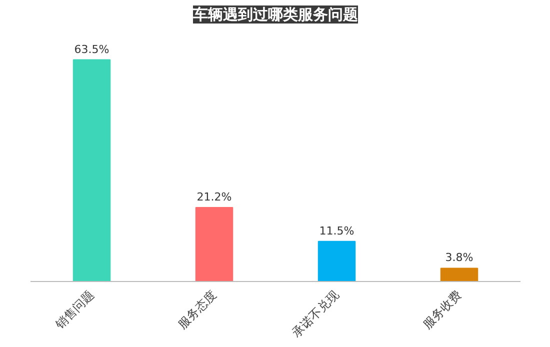 The height and width of the screenshot is (347, 550). I want to click on data-label: 63.5%, so click(92, 49).